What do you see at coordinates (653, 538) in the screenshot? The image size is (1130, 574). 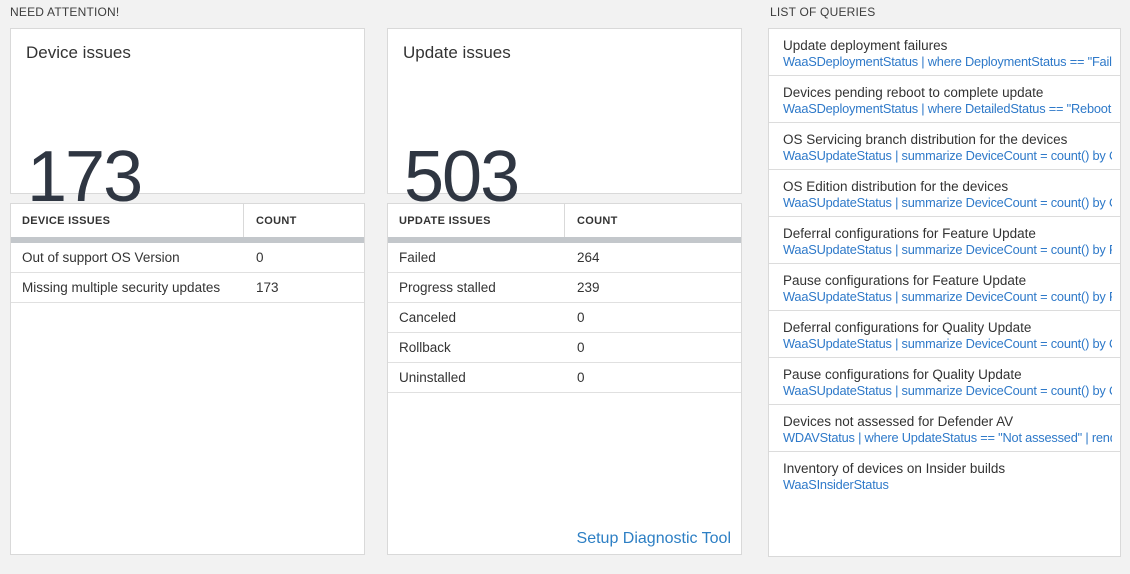 I see `setup-diagnostic-tool-link: Setup Diagnostic Tool` at bounding box center [653, 538].